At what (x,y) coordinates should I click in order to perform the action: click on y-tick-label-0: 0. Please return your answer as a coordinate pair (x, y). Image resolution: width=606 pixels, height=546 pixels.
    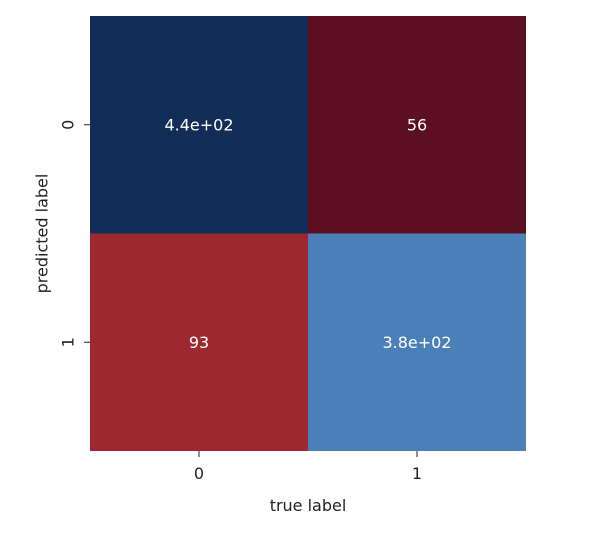
    Looking at the image, I should click on (68, 125).